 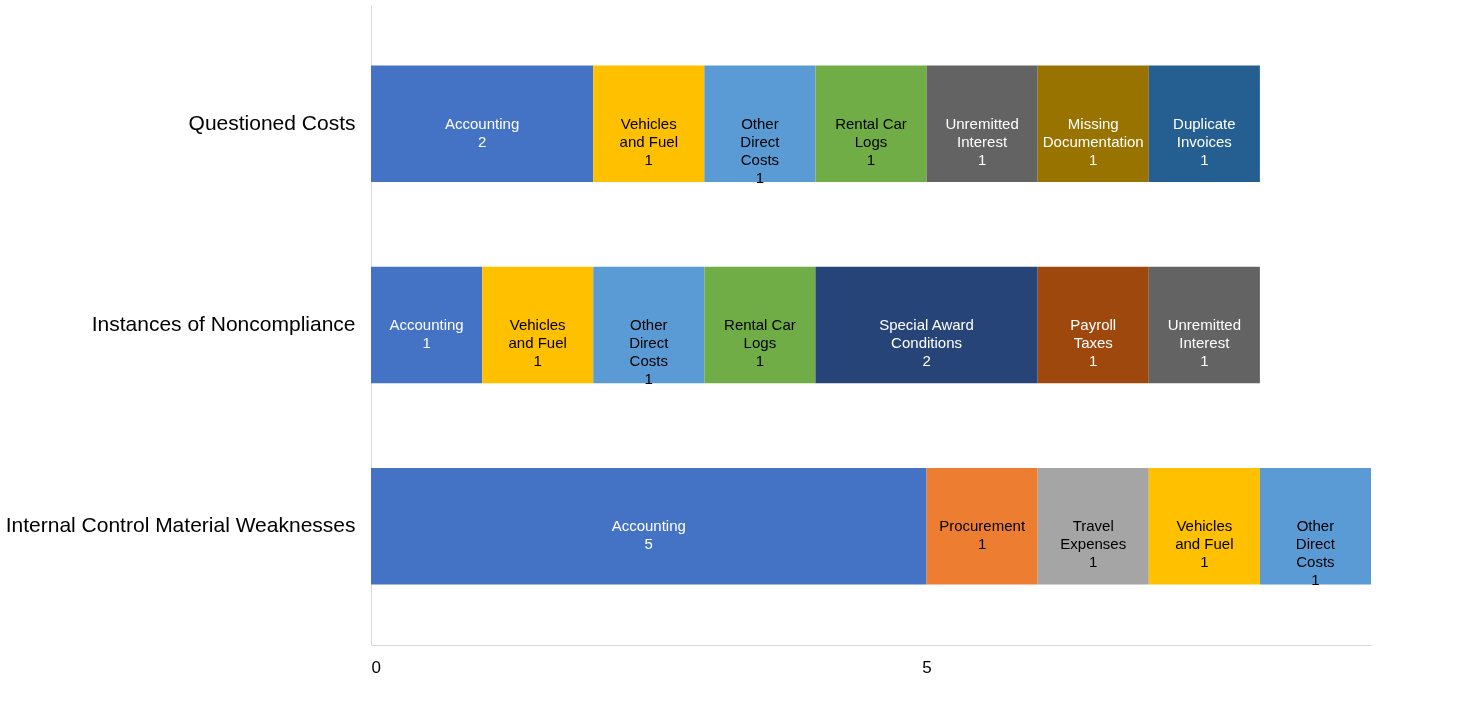 I want to click on y-tick-label: Internal Control Material Weaknesses, so click(x=180, y=525).